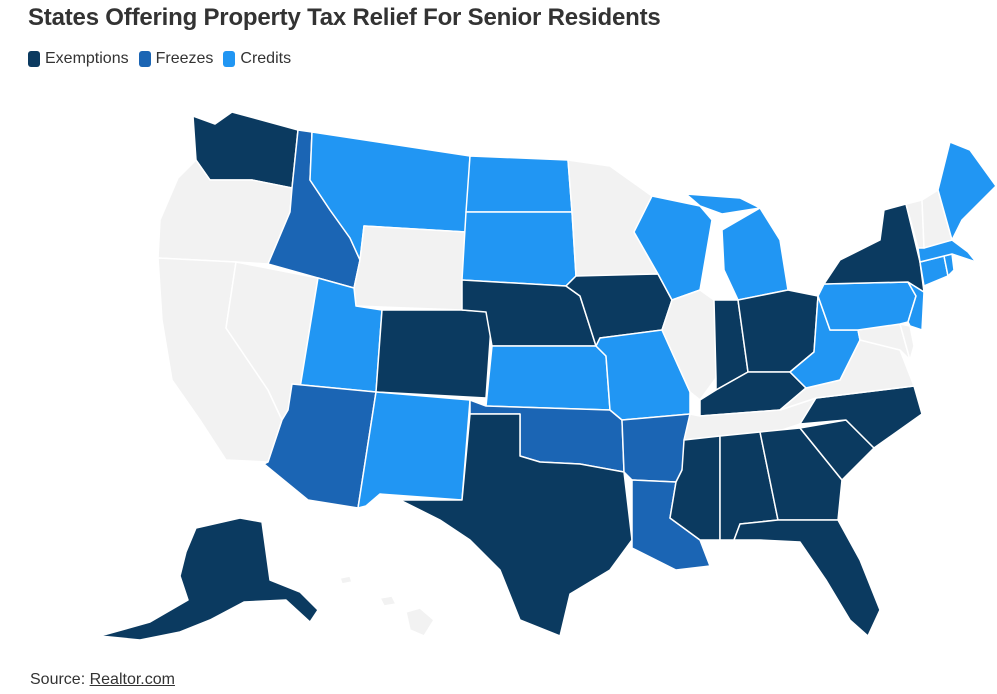 This screenshot has width=997, height=694. I want to click on state-ND, so click(519, 184).